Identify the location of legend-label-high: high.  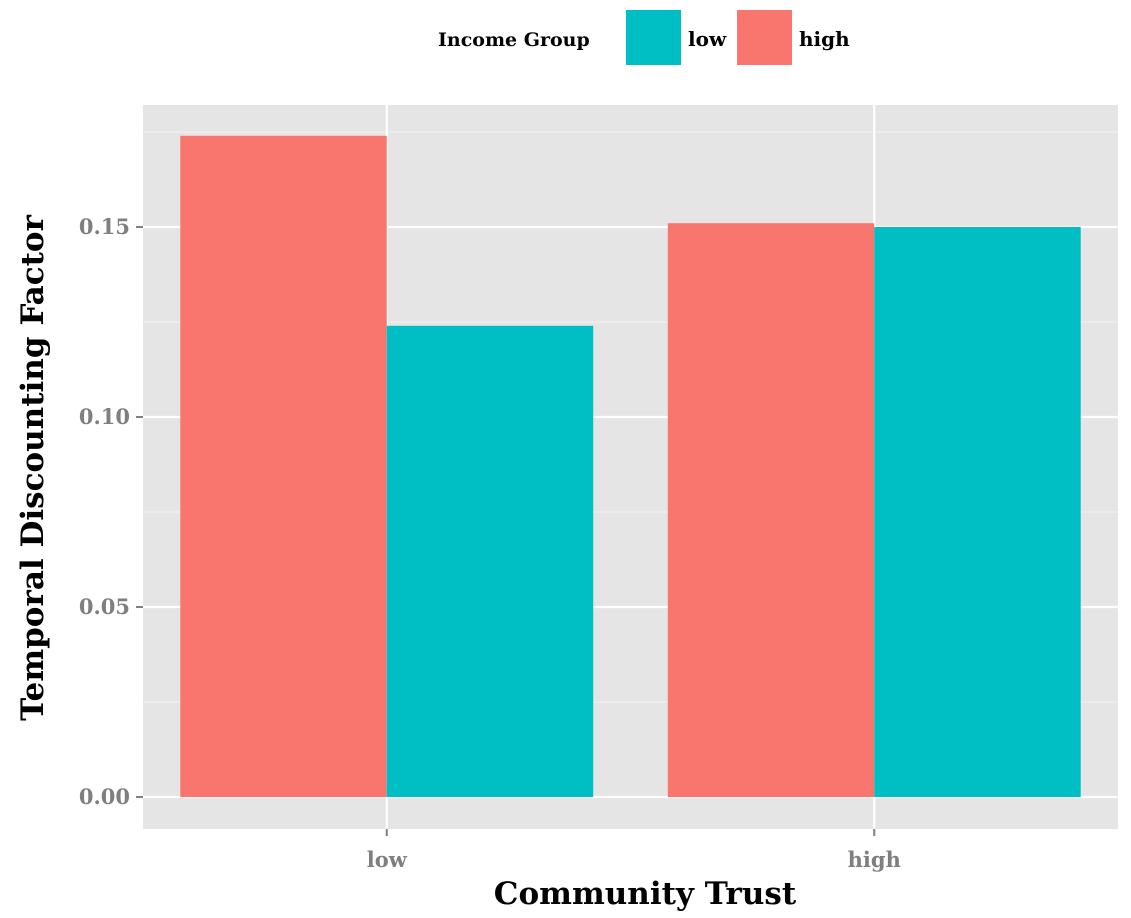
(824, 39).